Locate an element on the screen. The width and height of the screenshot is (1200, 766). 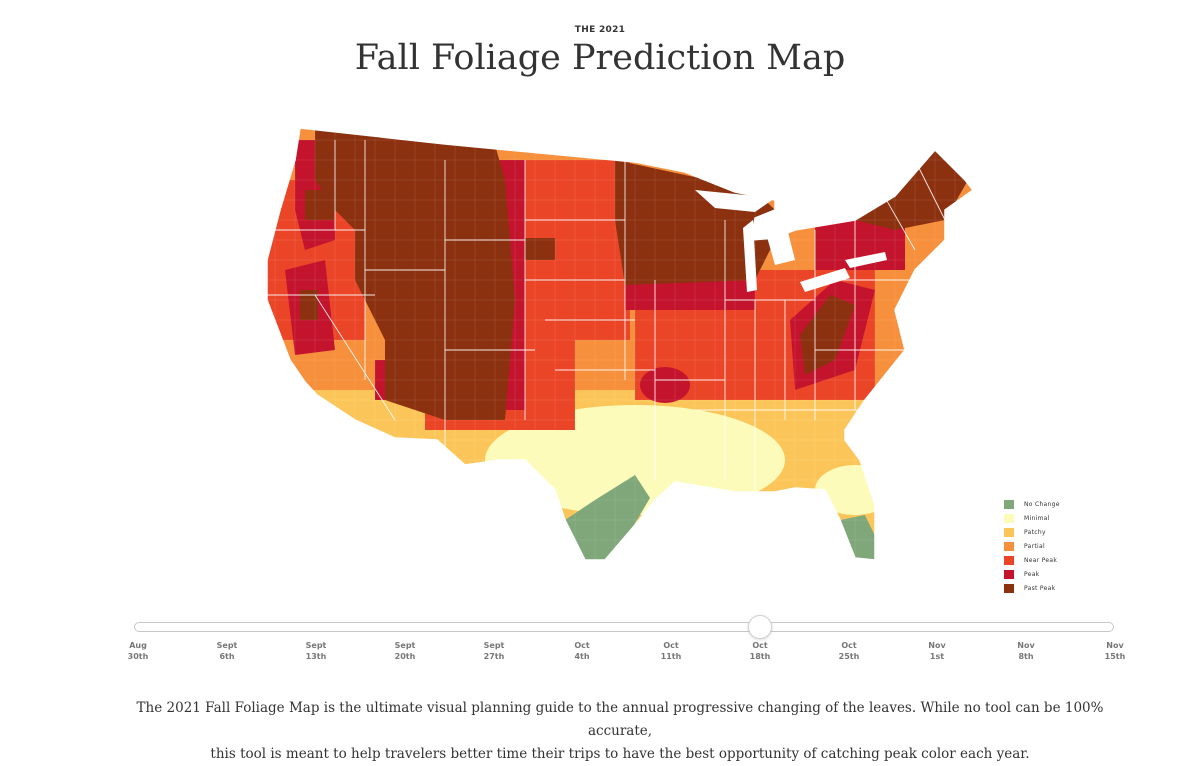
legend-item-patchy: Patchy is located at coordinates (1032, 532).